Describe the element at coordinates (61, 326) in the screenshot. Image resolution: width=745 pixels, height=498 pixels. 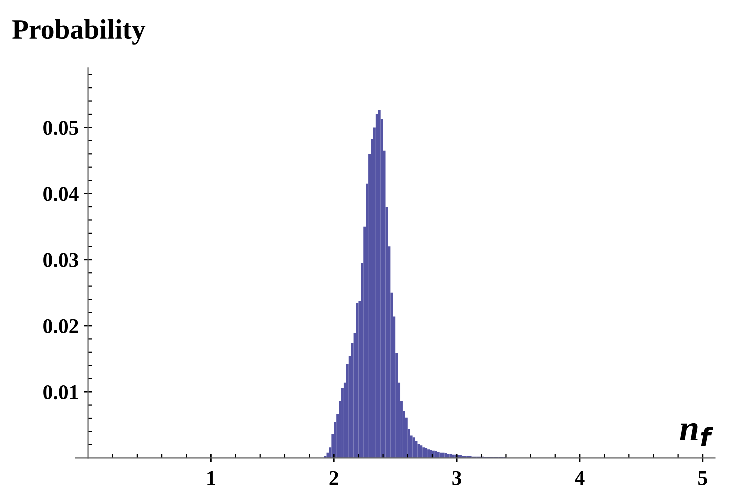
I see `y-tick-label: 0.02` at that location.